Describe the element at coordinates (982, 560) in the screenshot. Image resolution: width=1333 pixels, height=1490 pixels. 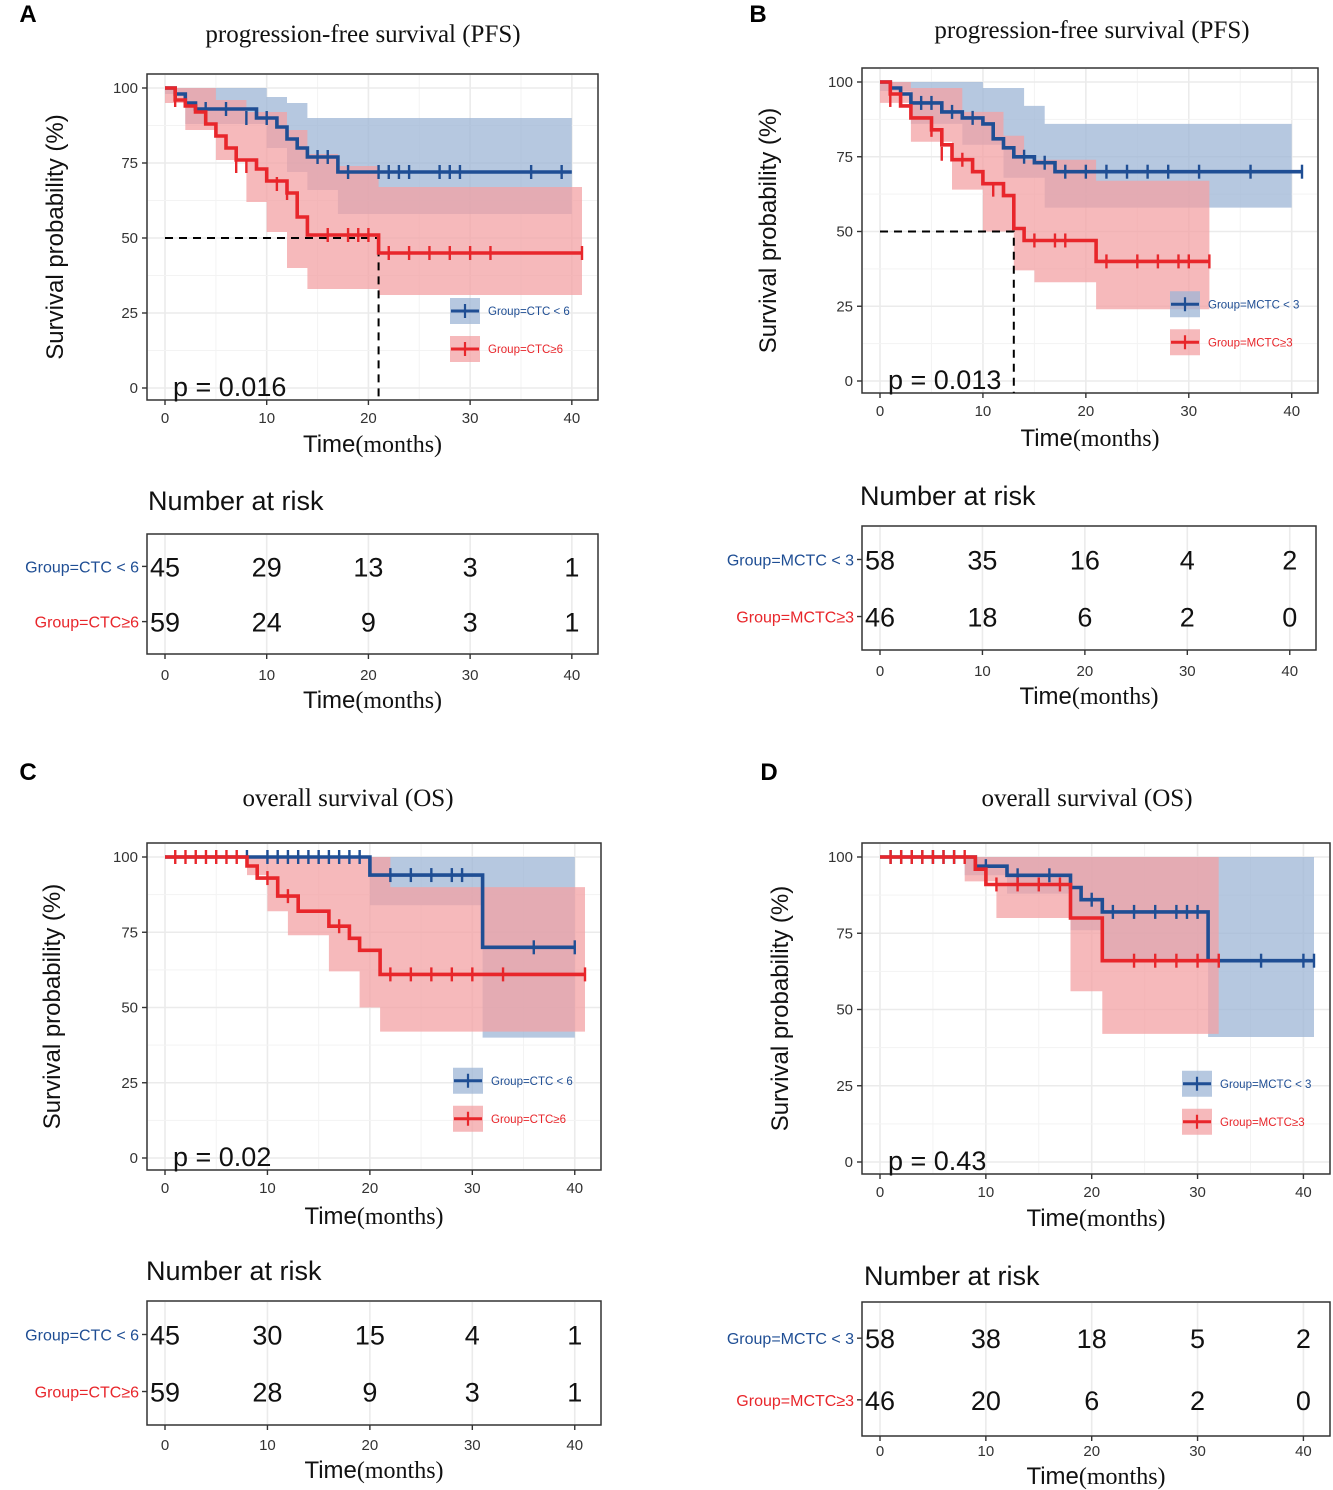
I see `risk-count: 35` at that location.